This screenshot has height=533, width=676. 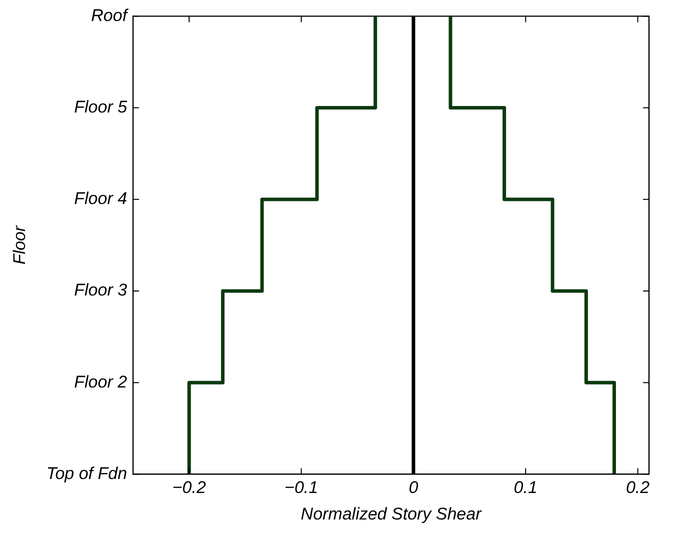 What do you see at coordinates (110, 15) in the screenshot?
I see `y-tick-label: Roof` at bounding box center [110, 15].